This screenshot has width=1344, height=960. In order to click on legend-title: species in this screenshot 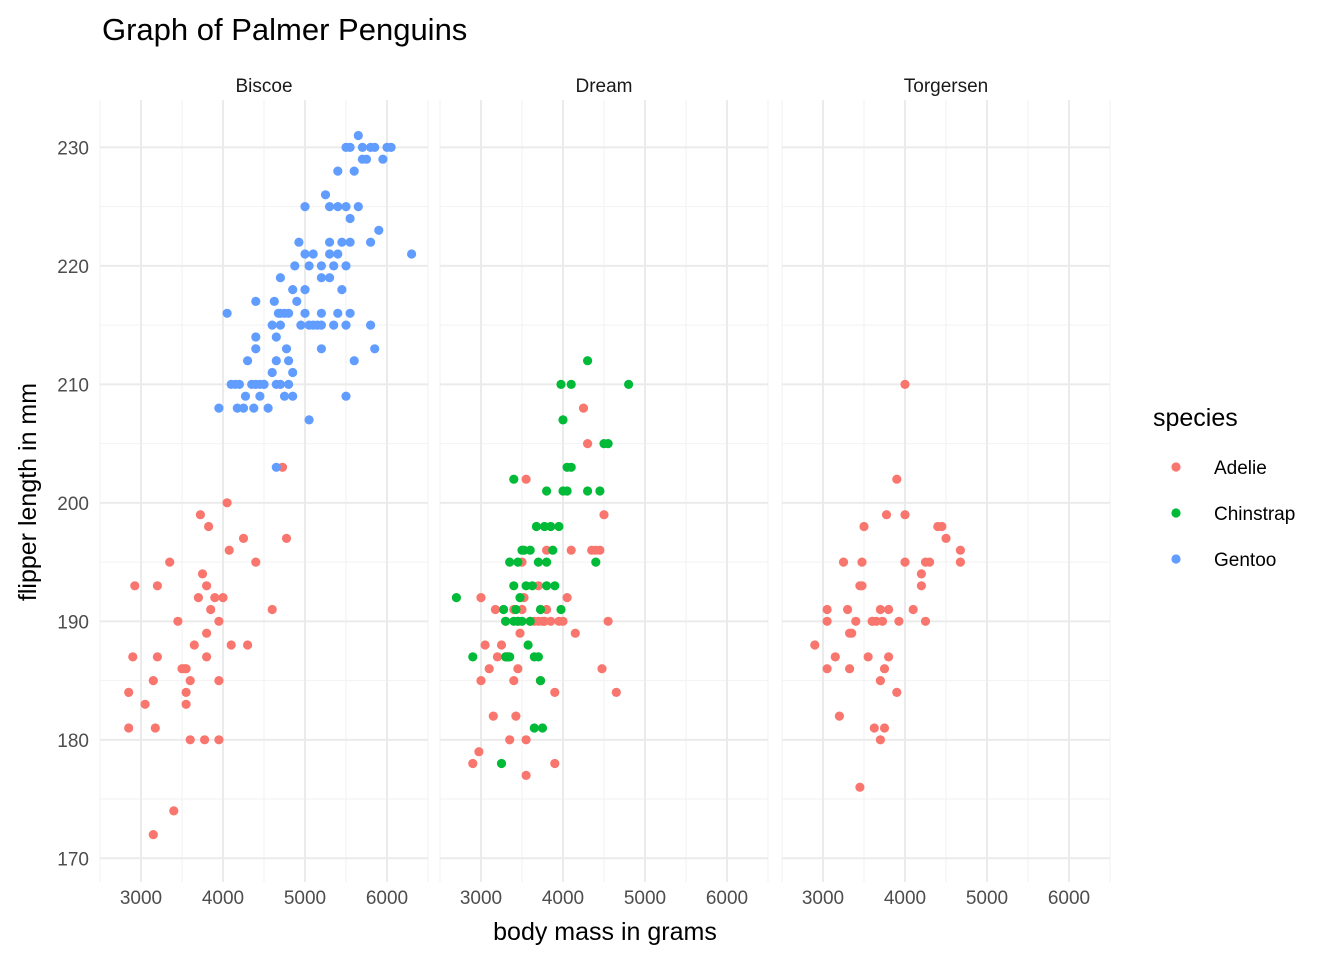, I will do `click(1195, 418)`.